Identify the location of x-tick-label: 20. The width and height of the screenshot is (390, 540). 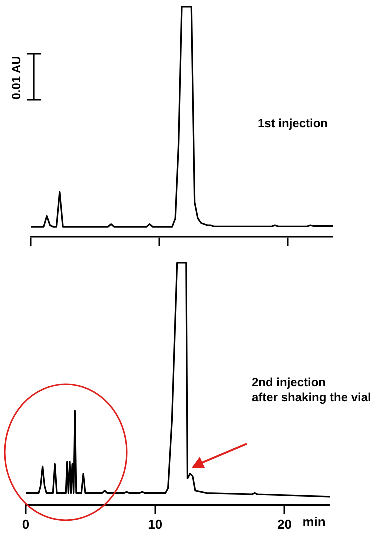
(284, 524).